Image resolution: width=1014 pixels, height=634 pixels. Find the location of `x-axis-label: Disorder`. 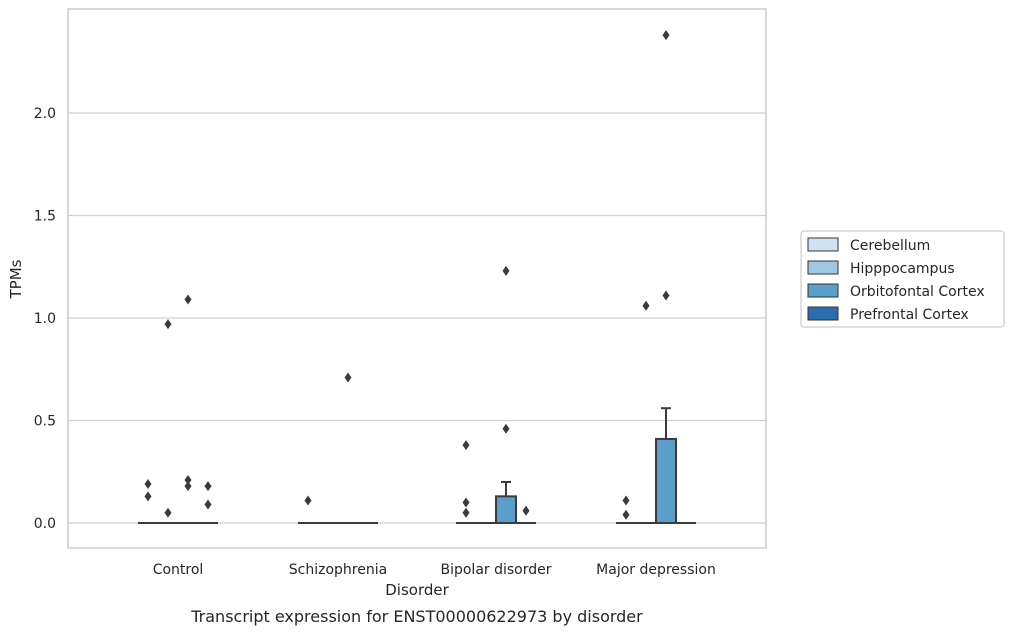

x-axis-label: Disorder is located at coordinates (417, 590).